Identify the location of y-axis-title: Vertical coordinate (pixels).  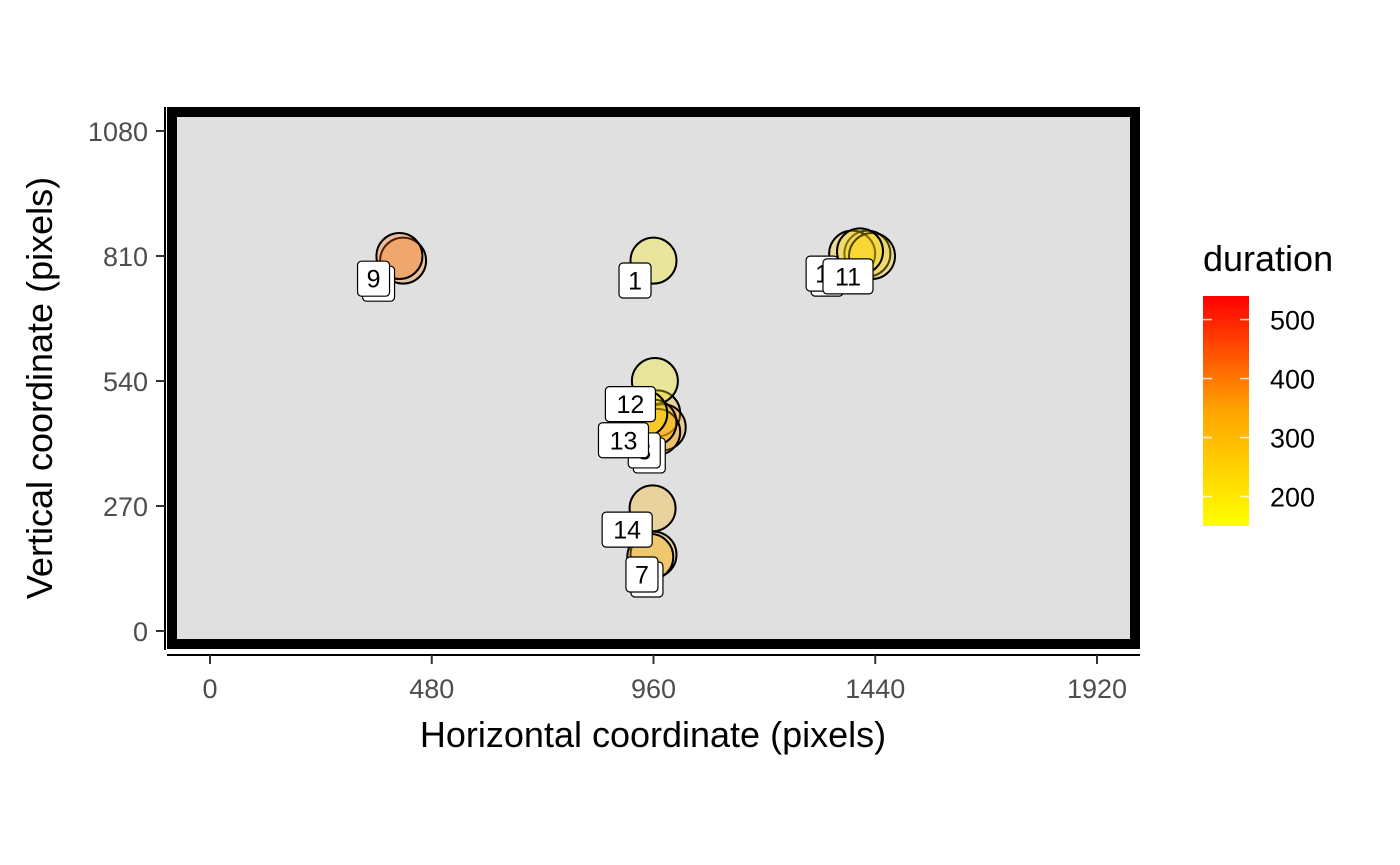
(39, 388).